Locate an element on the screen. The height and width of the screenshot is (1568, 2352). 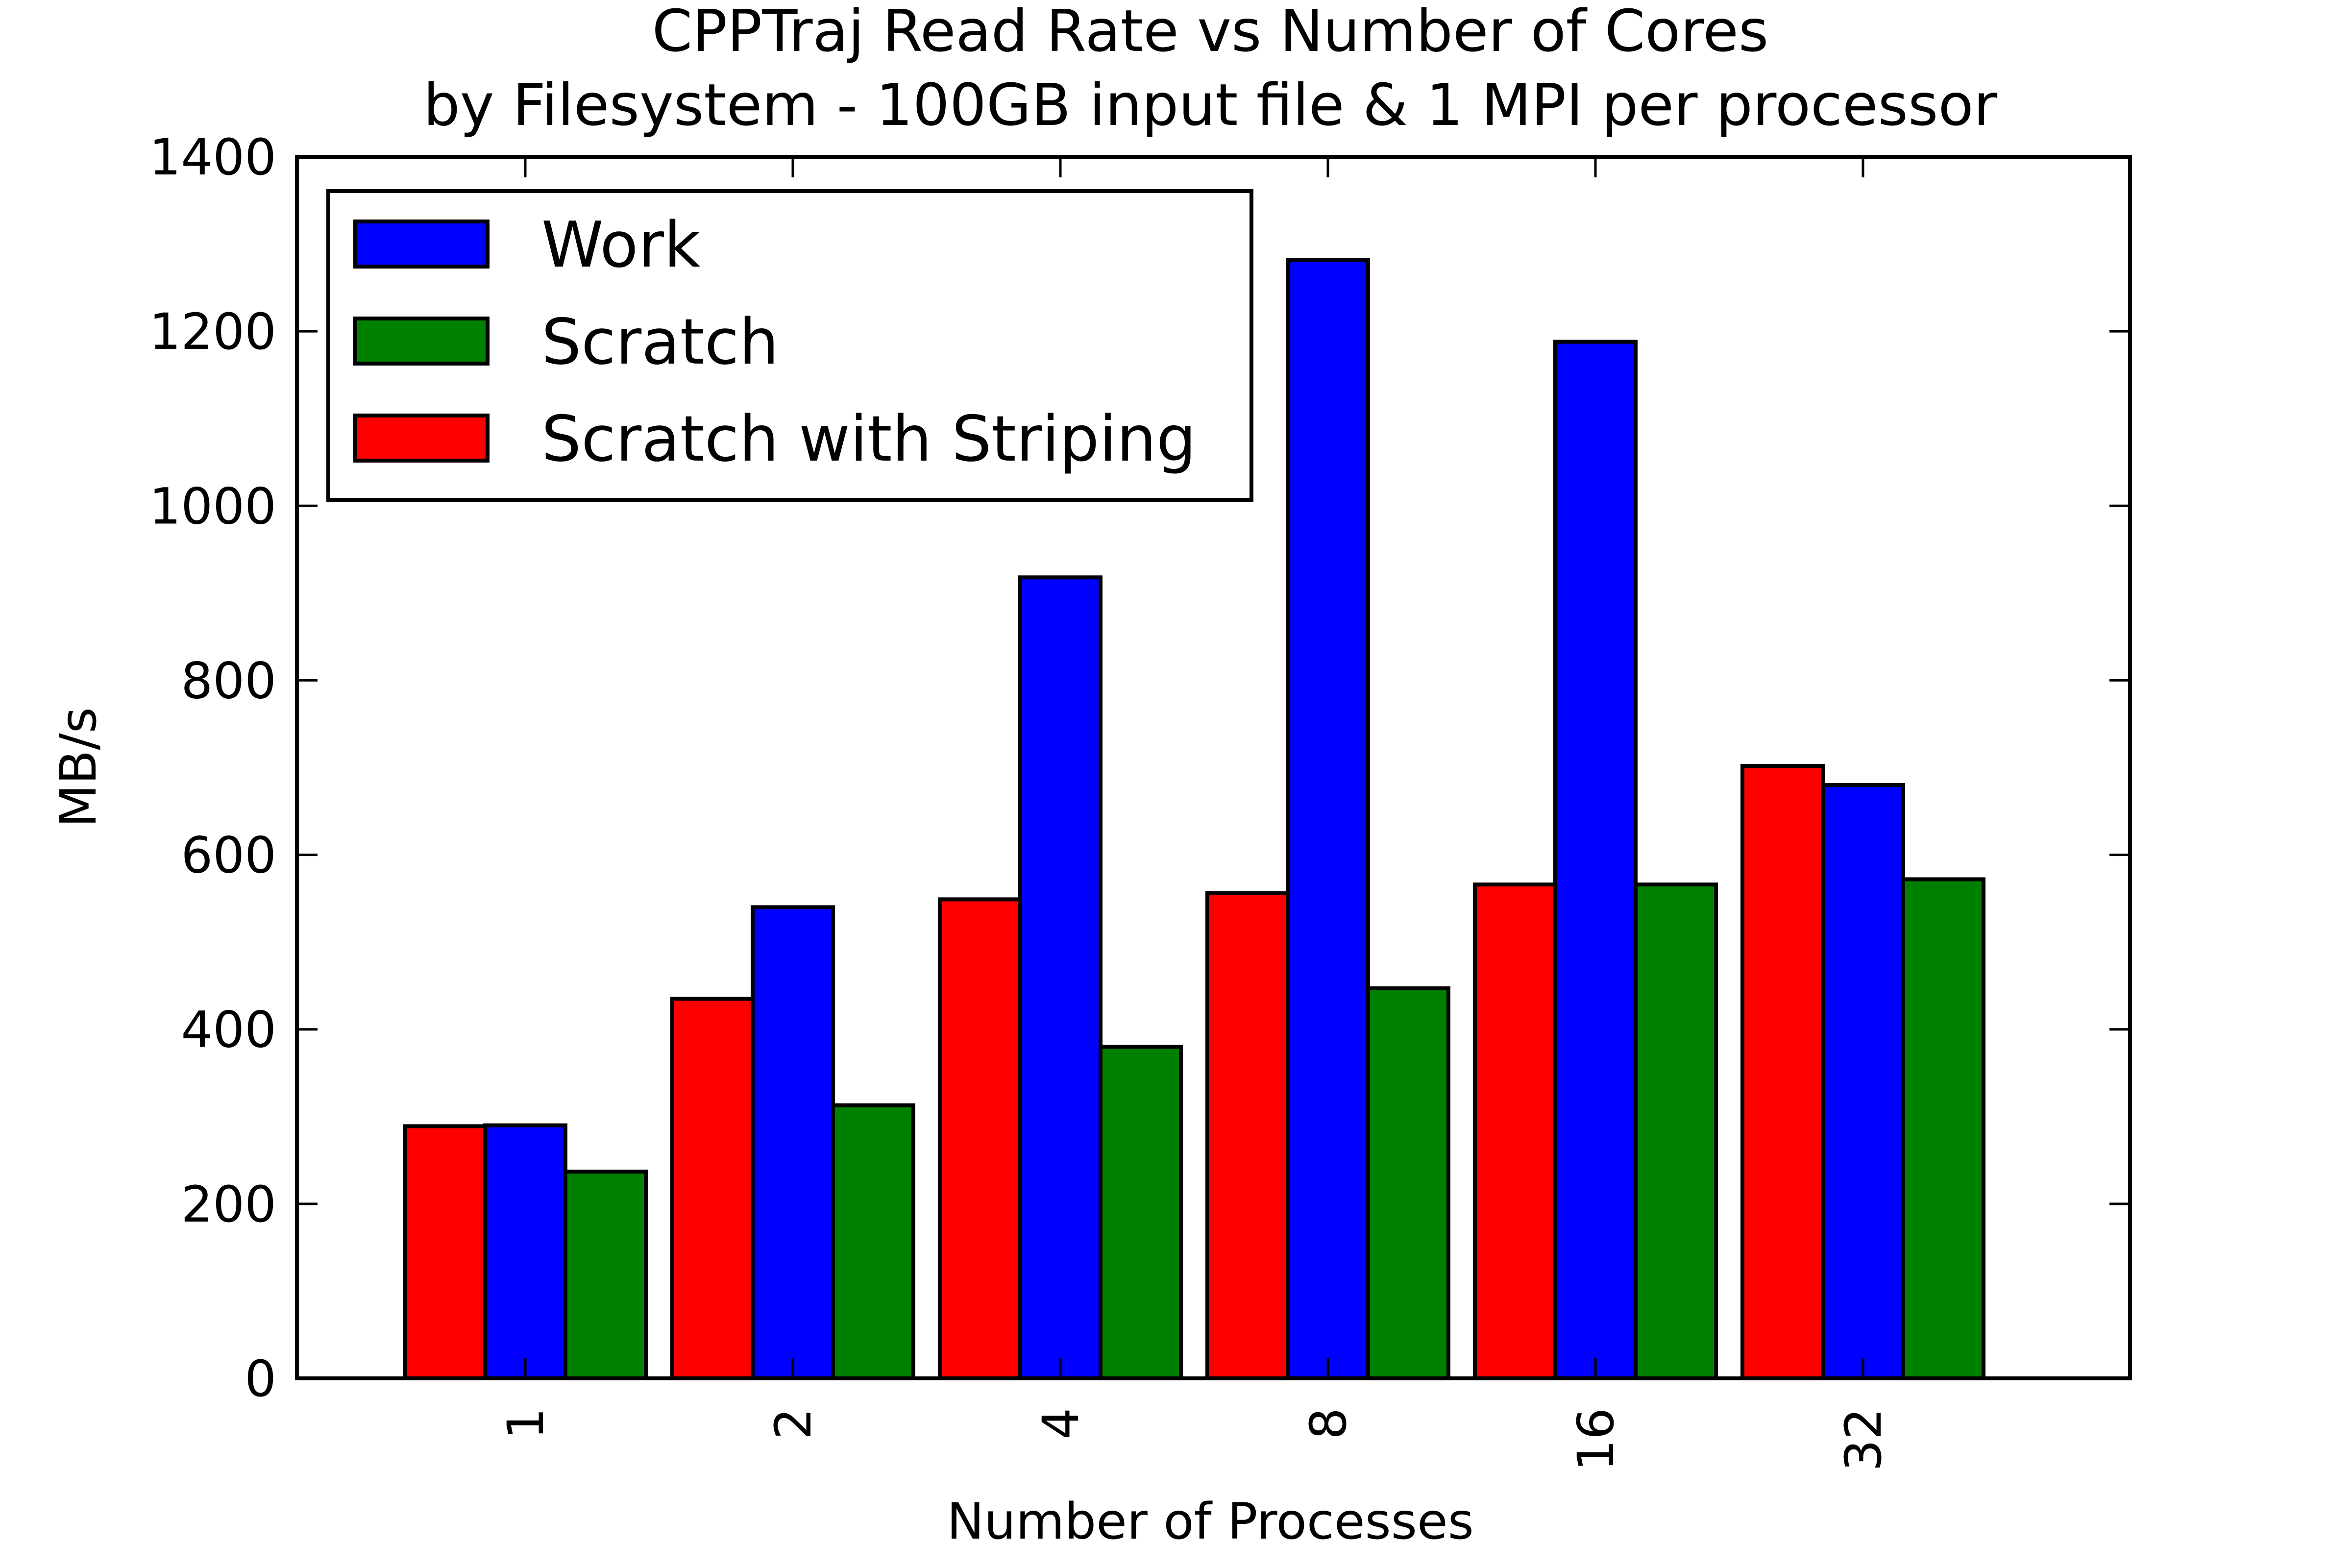
x-tick-label: 16 is located at coordinates (1596, 1439).